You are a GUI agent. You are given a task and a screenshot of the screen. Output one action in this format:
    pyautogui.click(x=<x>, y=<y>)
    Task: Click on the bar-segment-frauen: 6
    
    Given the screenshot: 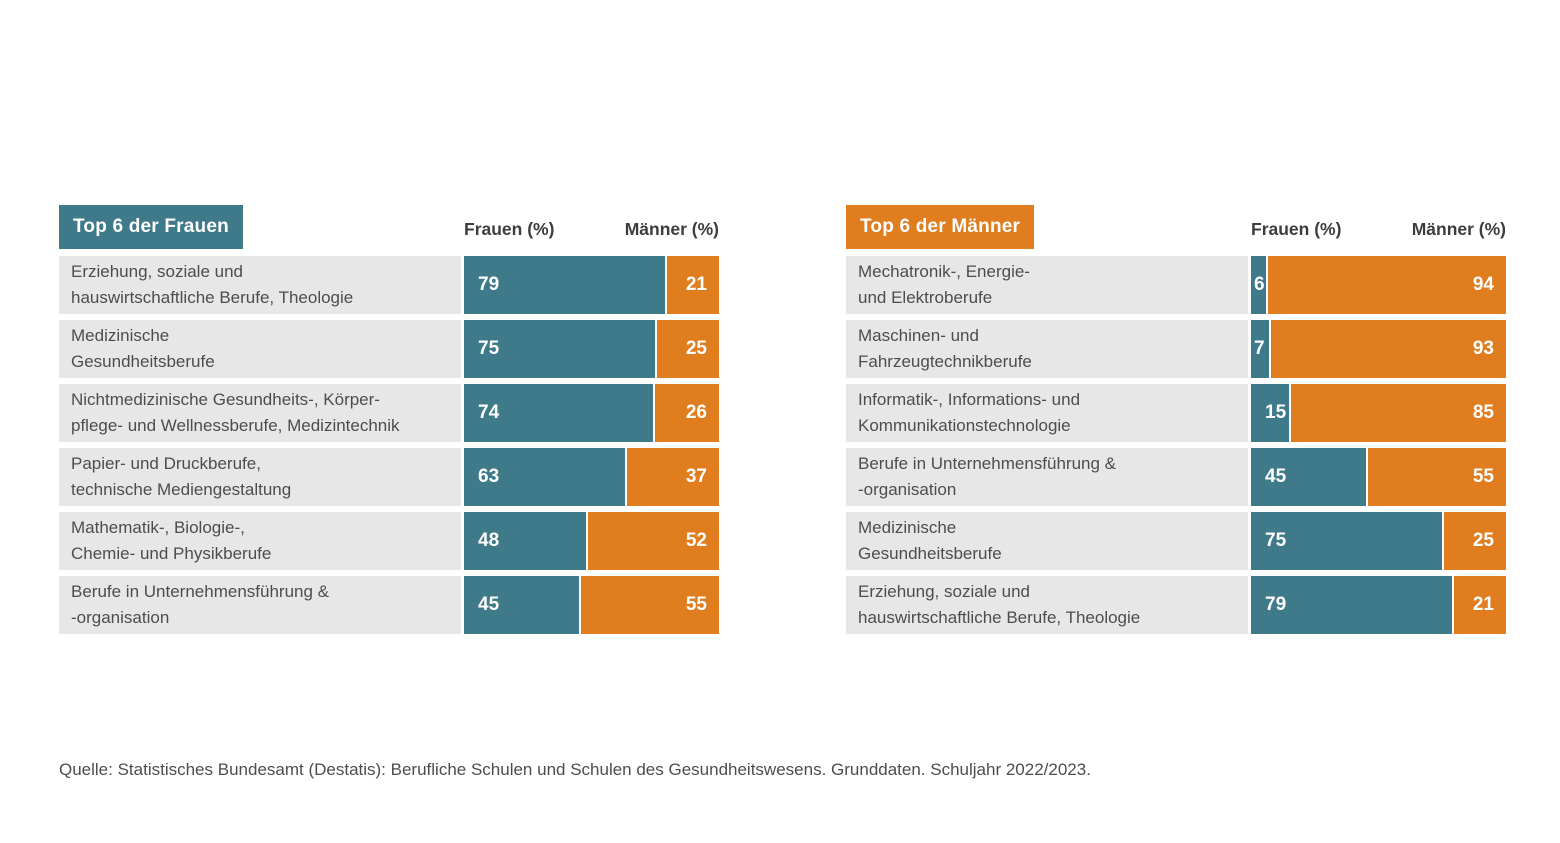 What is the action you would take?
    pyautogui.click(x=1259, y=285)
    